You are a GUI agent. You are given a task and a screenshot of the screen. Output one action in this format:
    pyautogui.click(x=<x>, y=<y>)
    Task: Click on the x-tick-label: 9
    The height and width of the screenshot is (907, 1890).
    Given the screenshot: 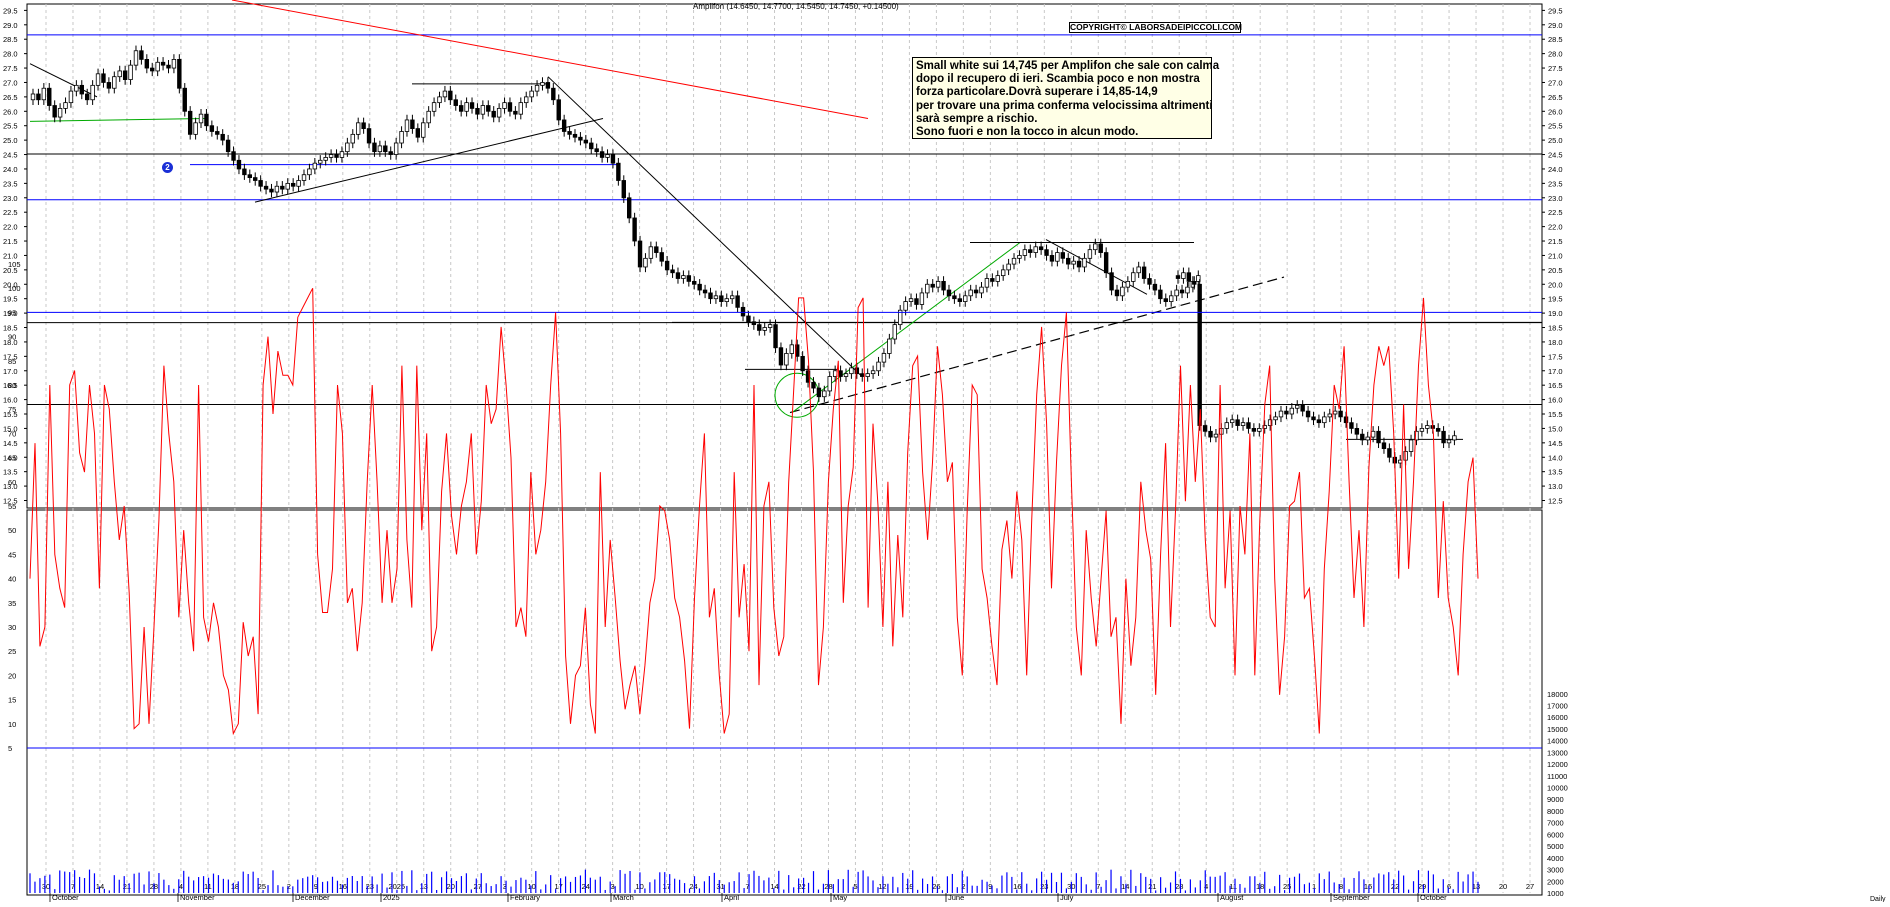 What is the action you would take?
    pyautogui.click(x=990, y=886)
    